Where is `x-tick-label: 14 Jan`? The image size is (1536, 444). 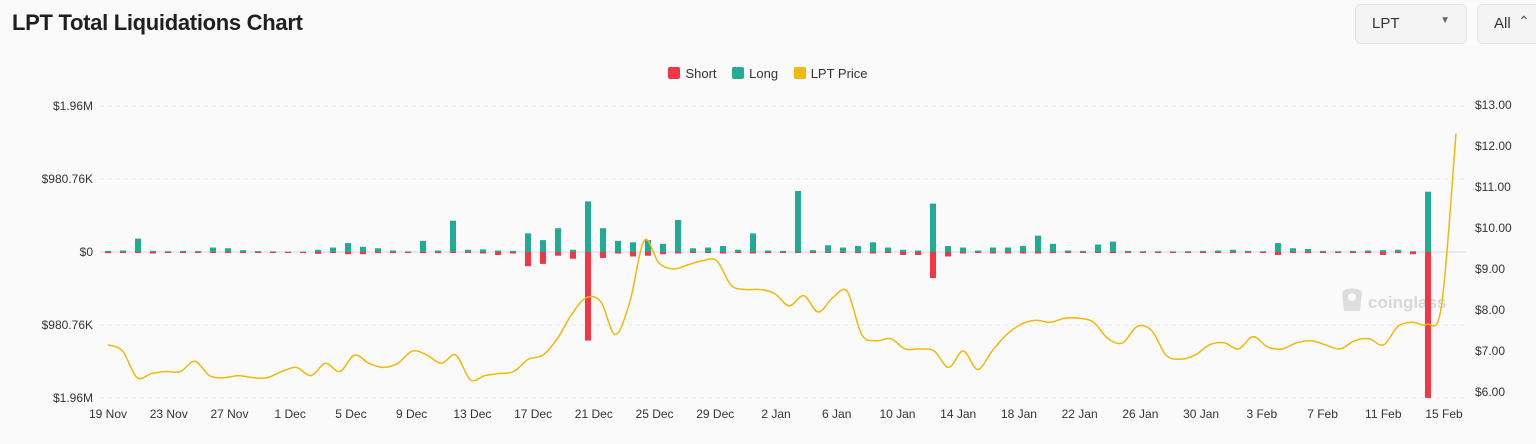
x-tick-label: 14 Jan is located at coordinates (958, 414).